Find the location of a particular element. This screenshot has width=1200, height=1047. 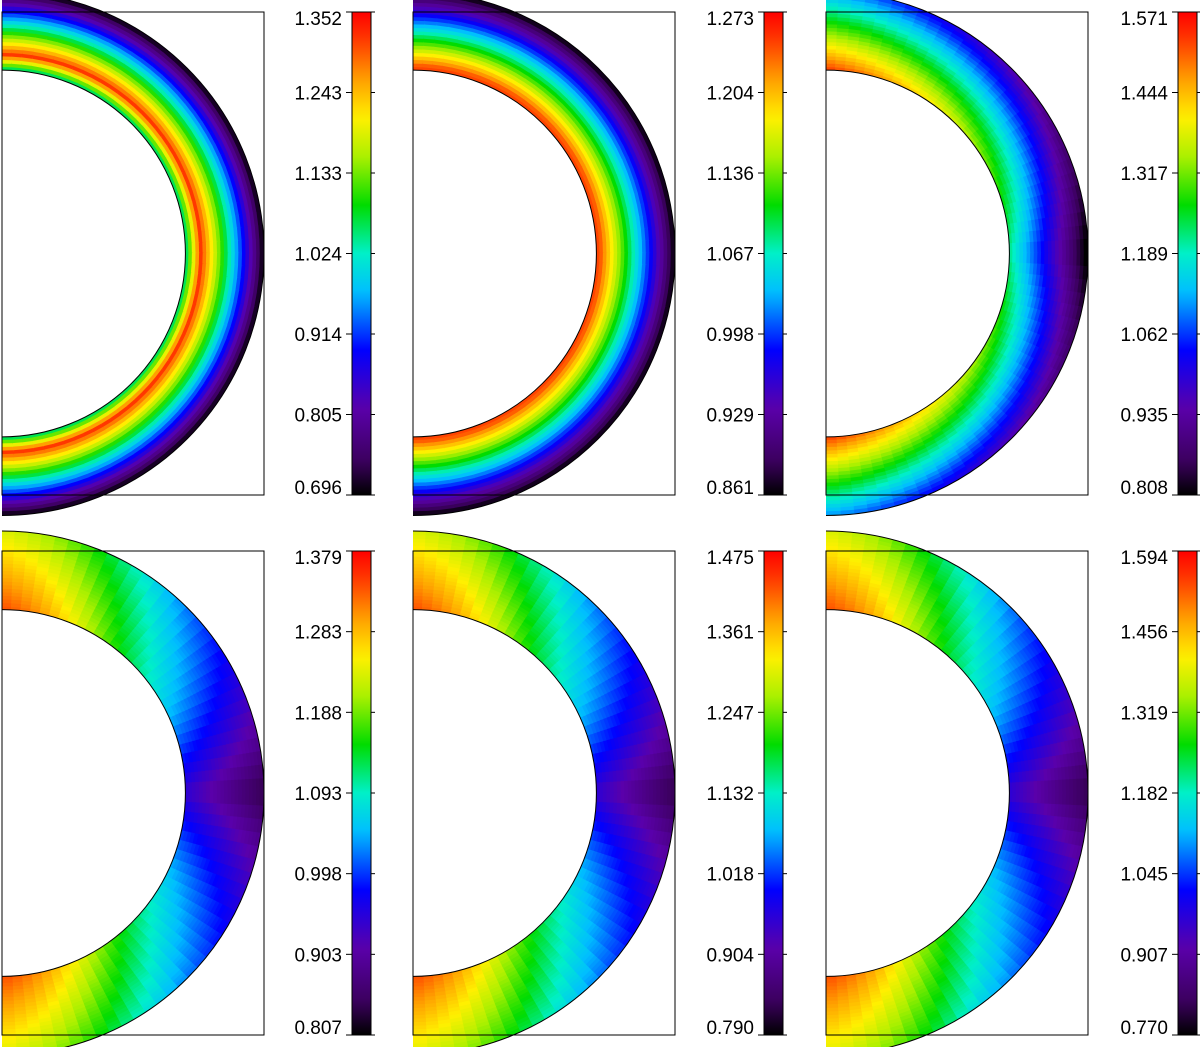

colorbar-tick-label: 0.790 is located at coordinates (730, 1028).